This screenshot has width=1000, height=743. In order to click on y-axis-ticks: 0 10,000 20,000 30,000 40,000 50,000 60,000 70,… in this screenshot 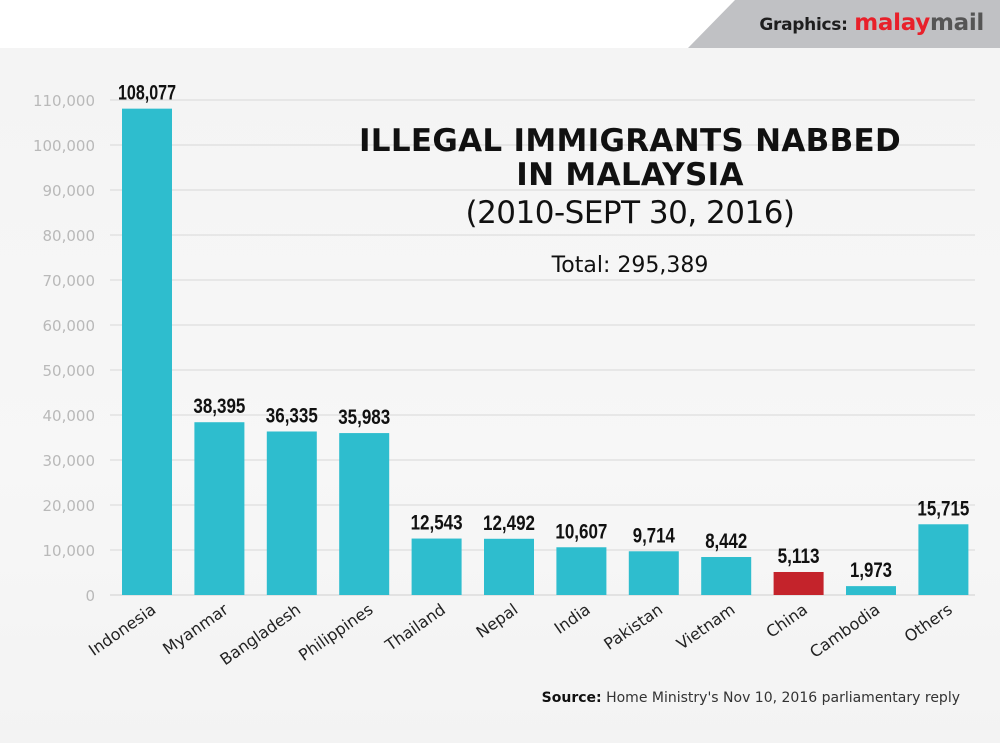, I will do `click(64, 348)`.